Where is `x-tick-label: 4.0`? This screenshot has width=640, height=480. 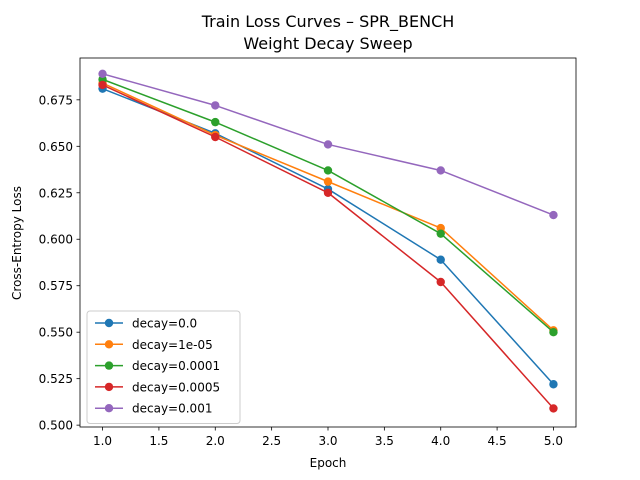
x-tick-label: 4.0 is located at coordinates (440, 441).